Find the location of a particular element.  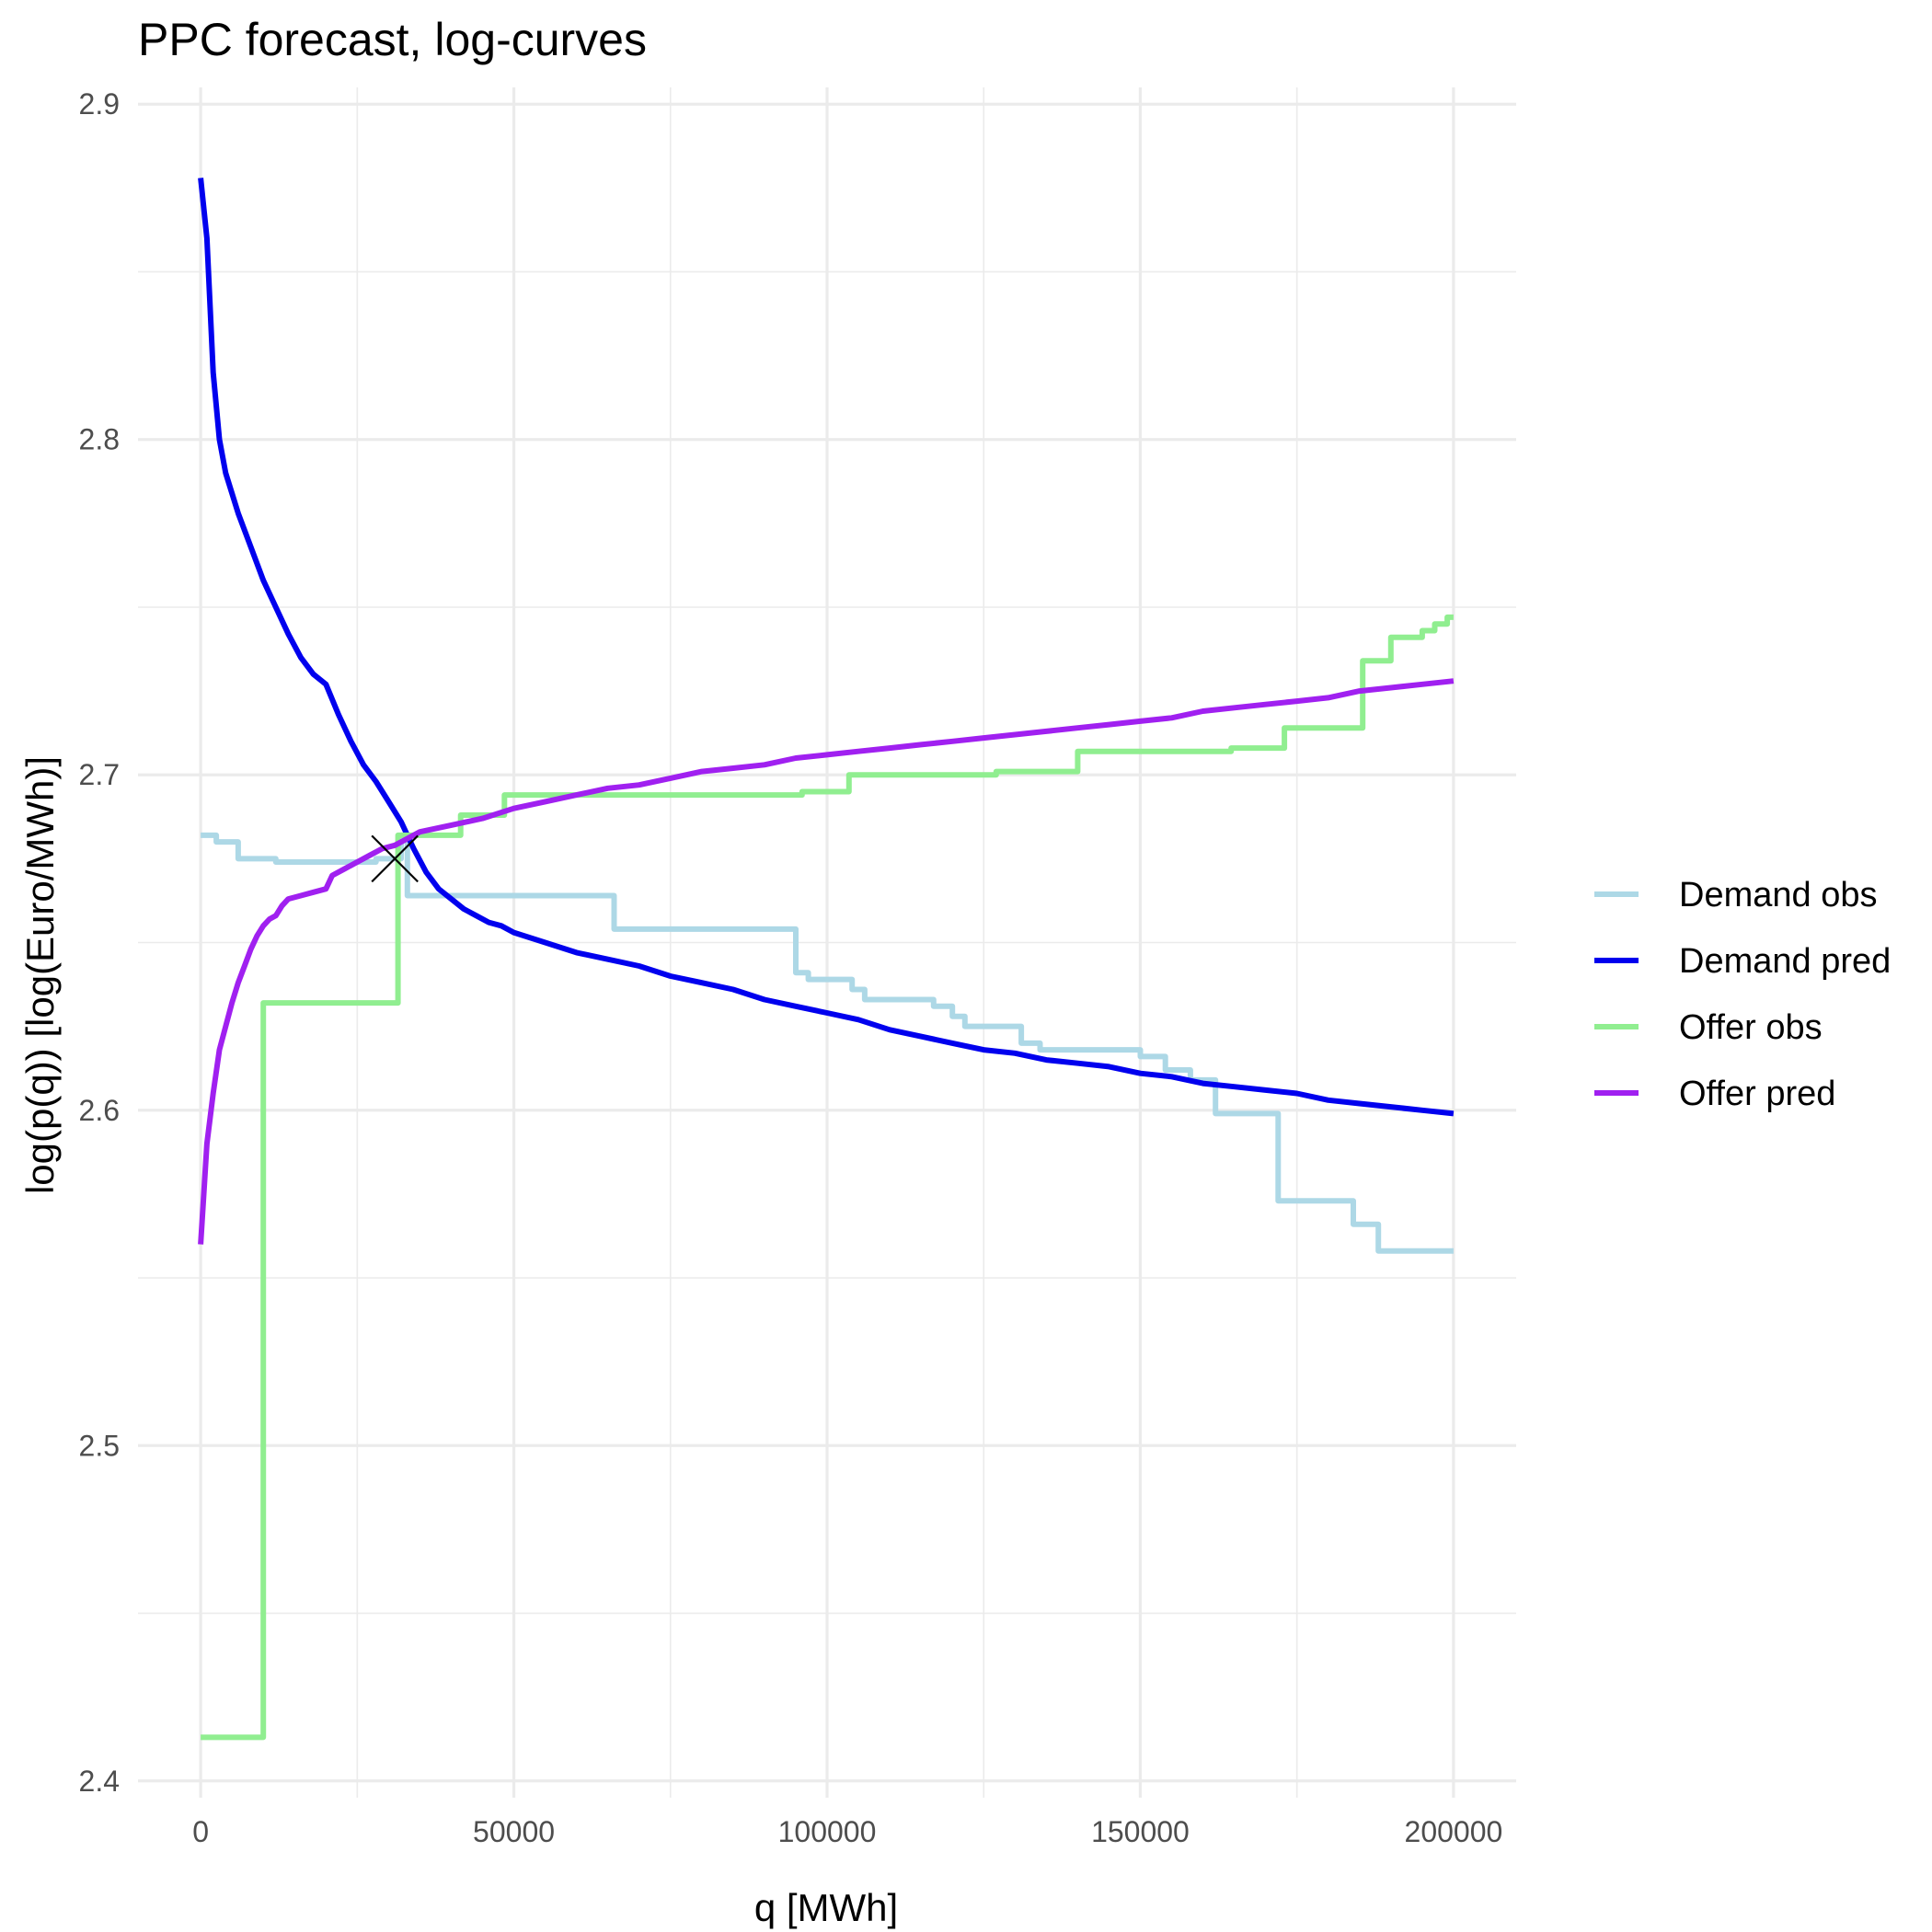

chart-title: PPC forecast, log-curves is located at coordinates (392, 39).